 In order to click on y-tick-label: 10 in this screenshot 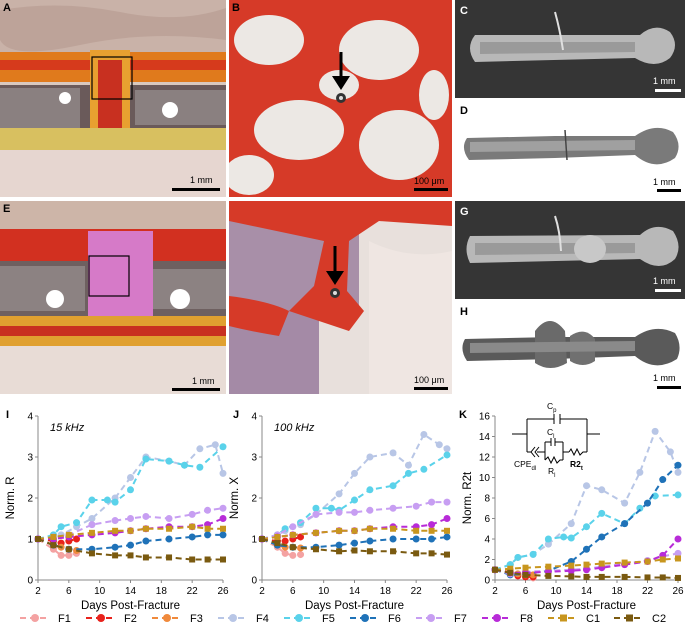, I will do `click(485, 478)`.